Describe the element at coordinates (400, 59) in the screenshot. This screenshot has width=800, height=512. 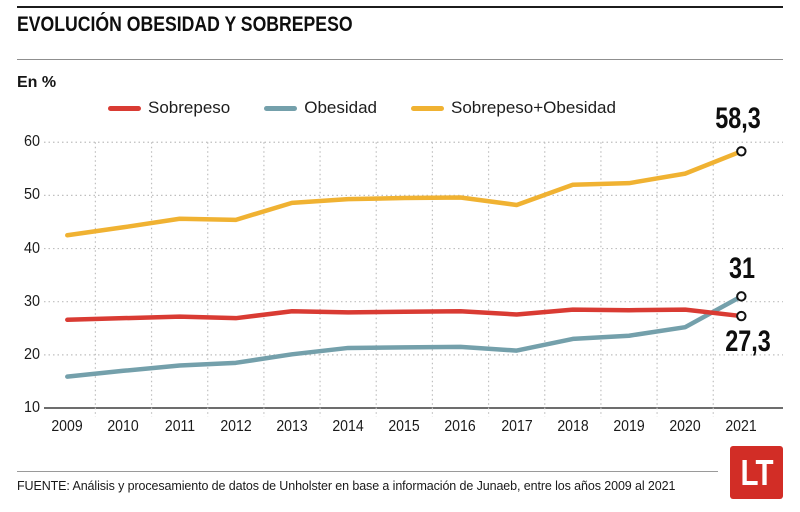
I see `title-divider` at that location.